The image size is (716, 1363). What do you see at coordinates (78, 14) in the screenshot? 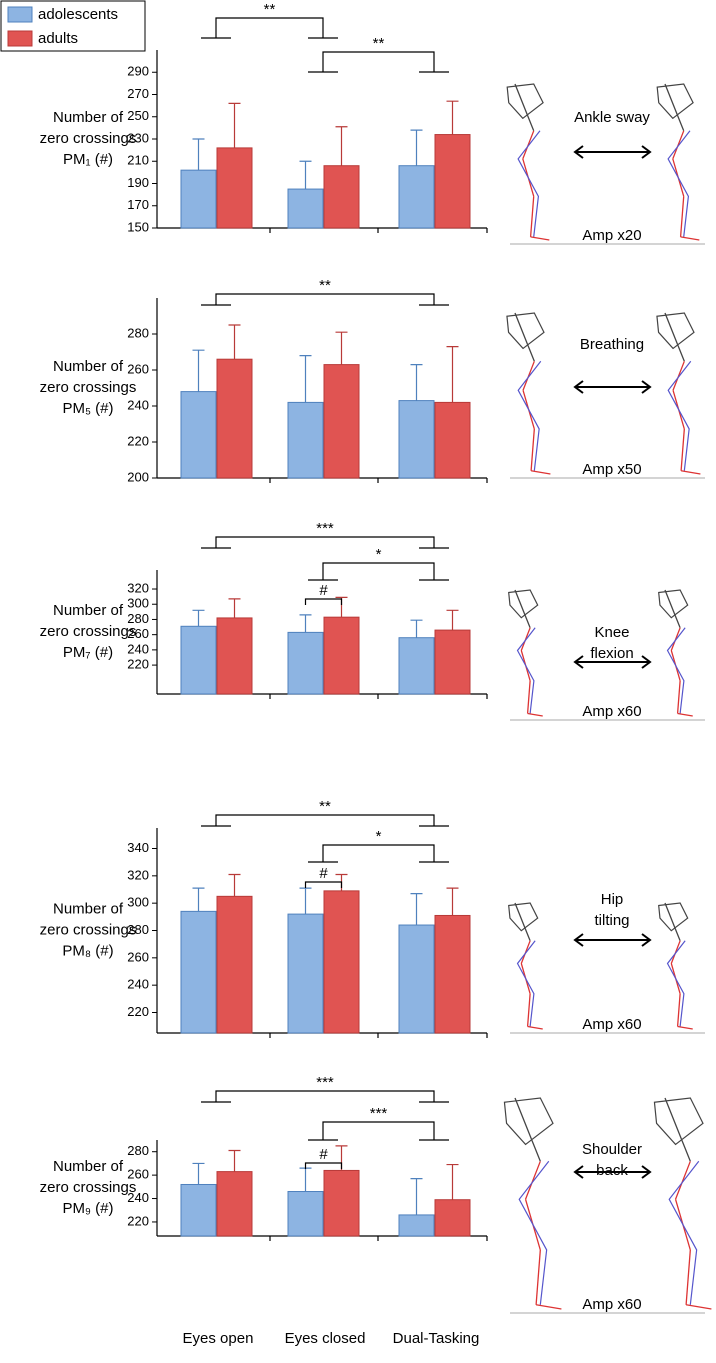
I see `legend-label: adolescents` at bounding box center [78, 14].